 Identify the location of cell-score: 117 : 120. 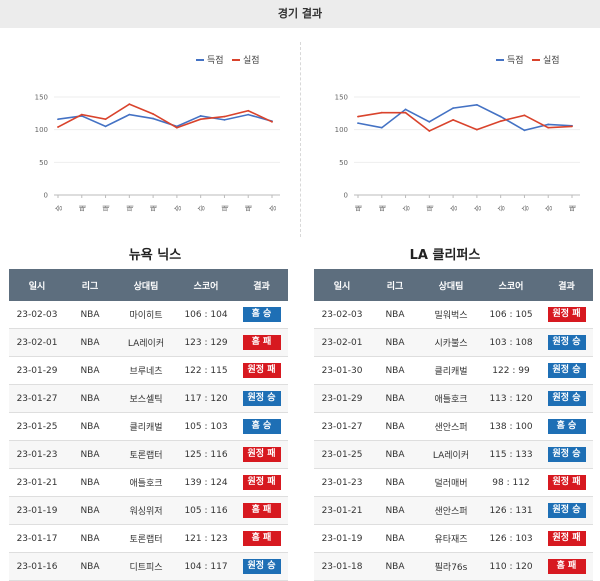
(206, 398).